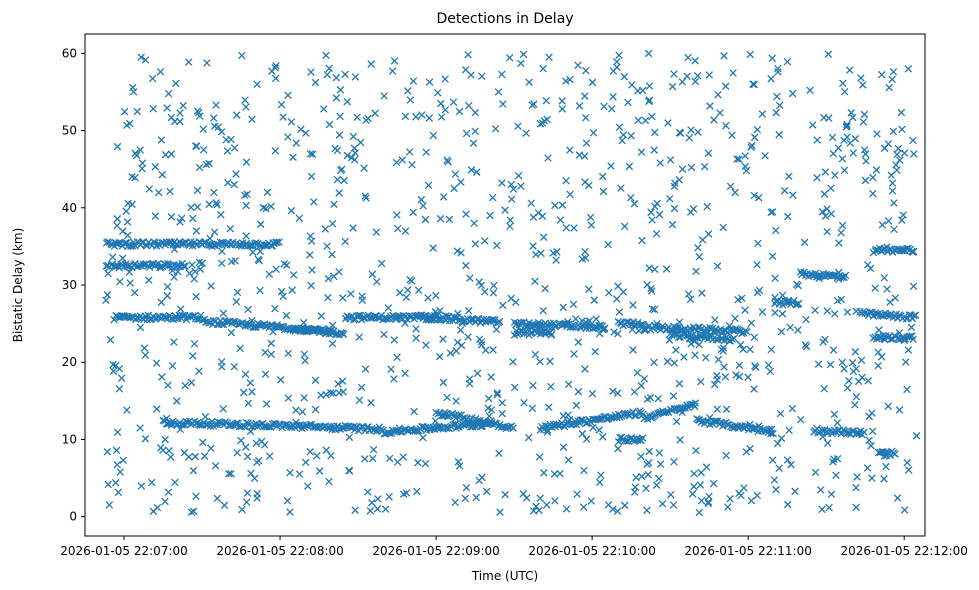 The image size is (979, 590). Describe the element at coordinates (504, 19) in the screenshot. I see `chart-title: Detections in Delay` at that location.